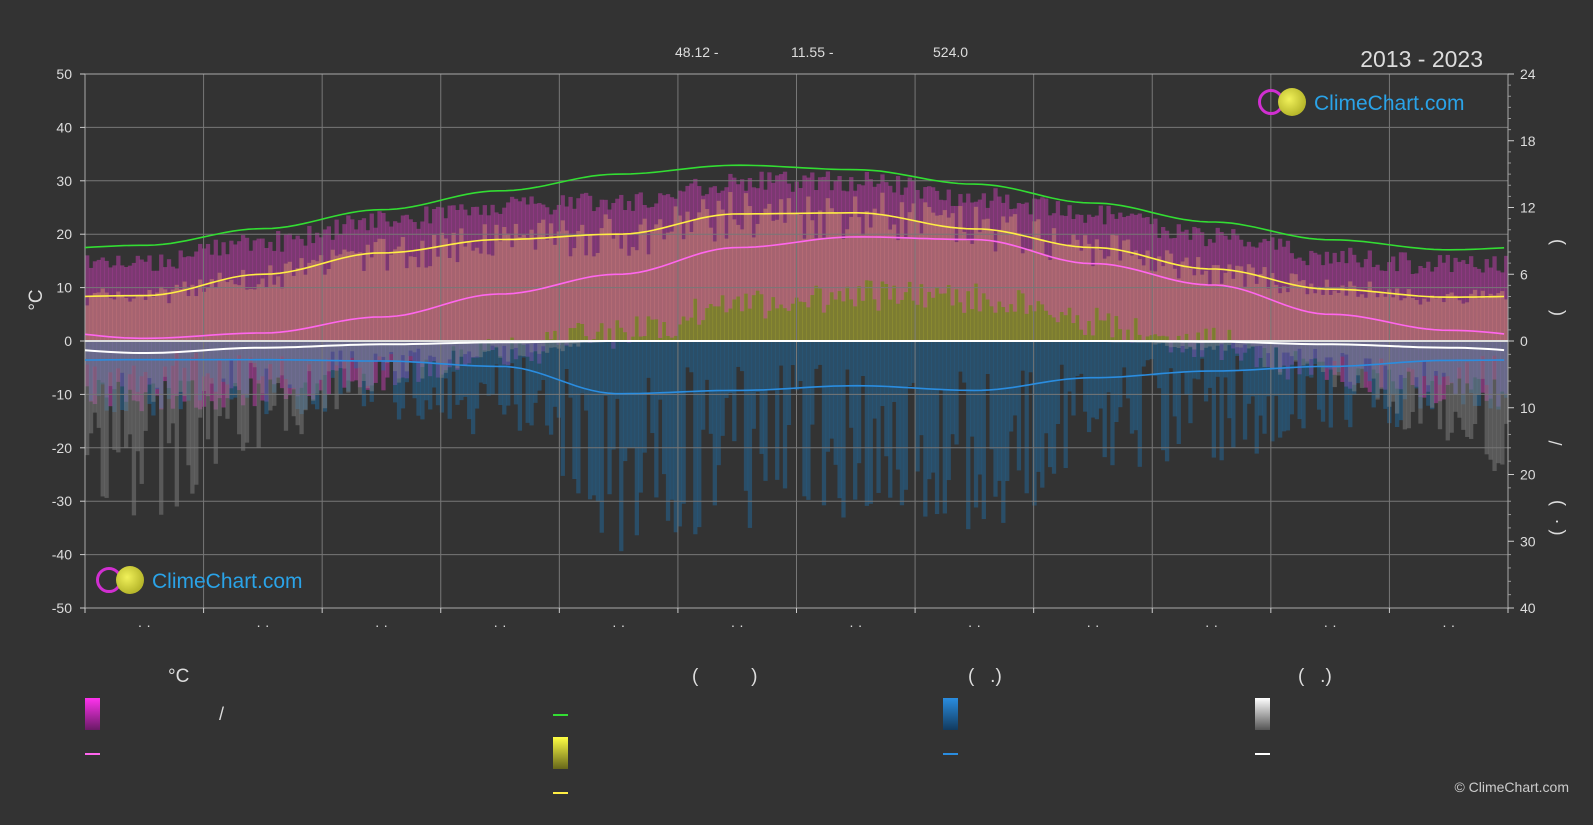  Describe the element at coordinates (64, 127) in the screenshot. I see `left-axis-tick-label: 40` at that location.